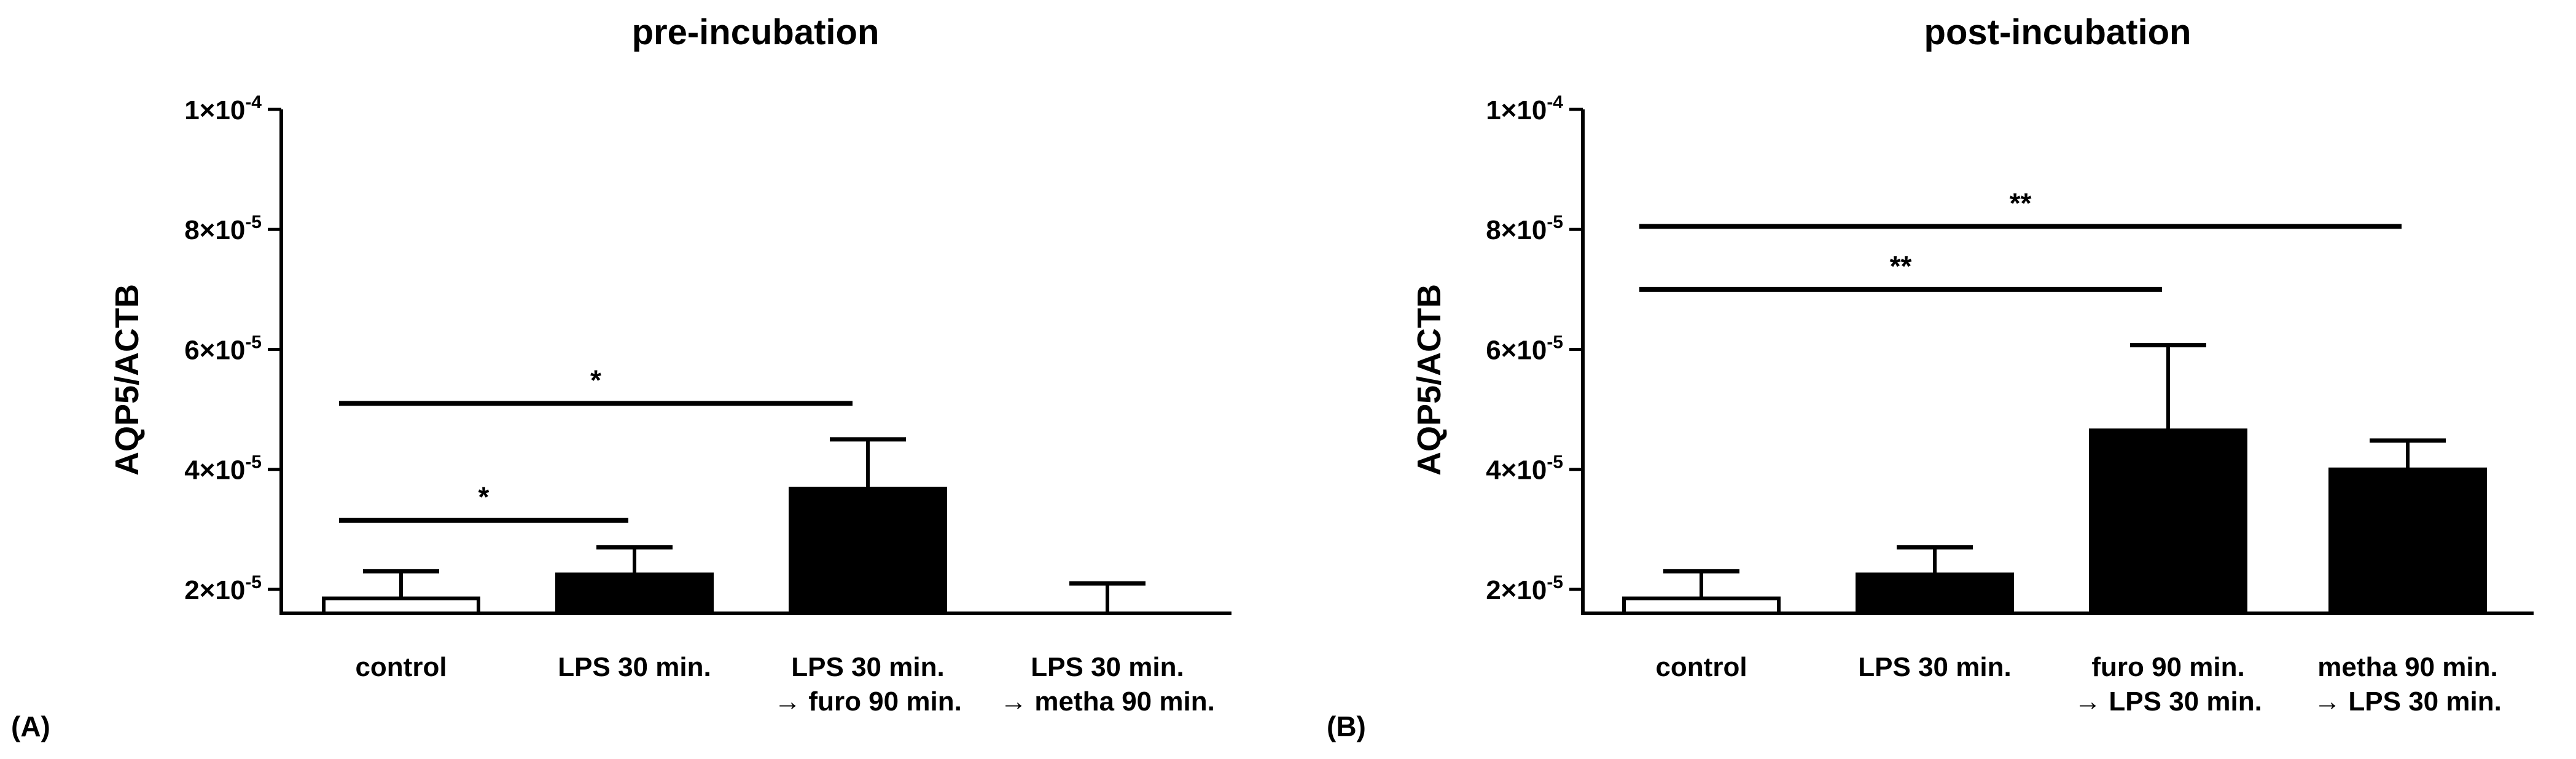  What do you see at coordinates (2058, 32) in the screenshot?
I see `chart-title: post-incubation` at bounding box center [2058, 32].